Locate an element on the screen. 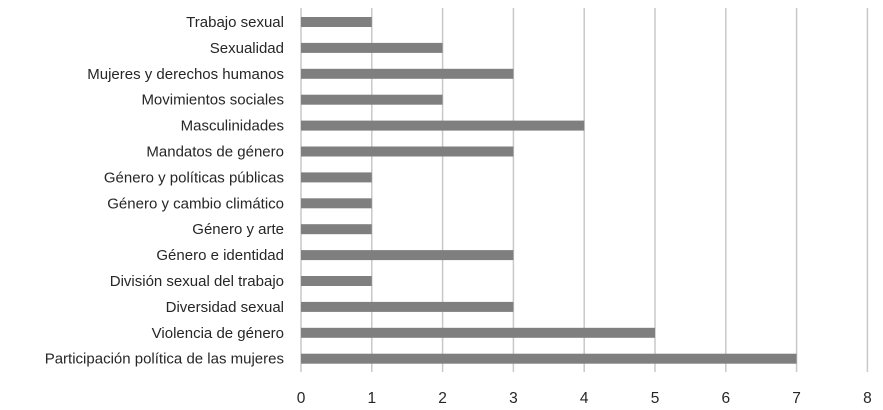 The image size is (883, 410). category-label: Participación política de las mujeres is located at coordinates (164, 359).